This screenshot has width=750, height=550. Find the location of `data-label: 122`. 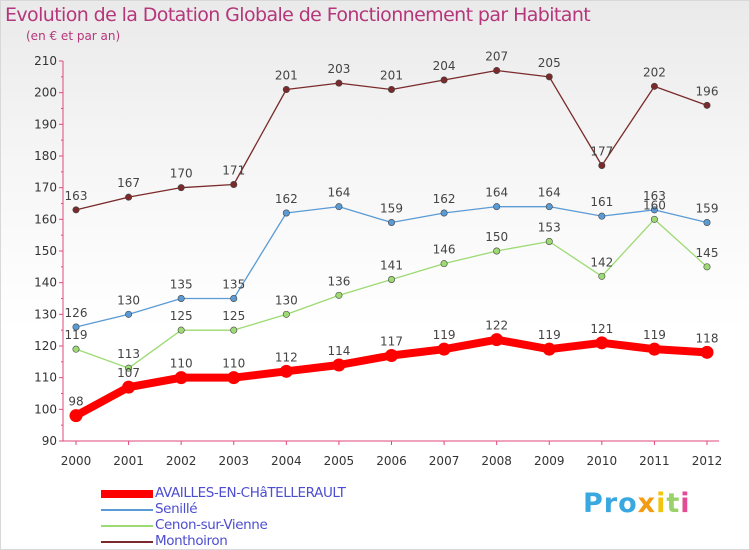

data-label: 122 is located at coordinates (496, 326).